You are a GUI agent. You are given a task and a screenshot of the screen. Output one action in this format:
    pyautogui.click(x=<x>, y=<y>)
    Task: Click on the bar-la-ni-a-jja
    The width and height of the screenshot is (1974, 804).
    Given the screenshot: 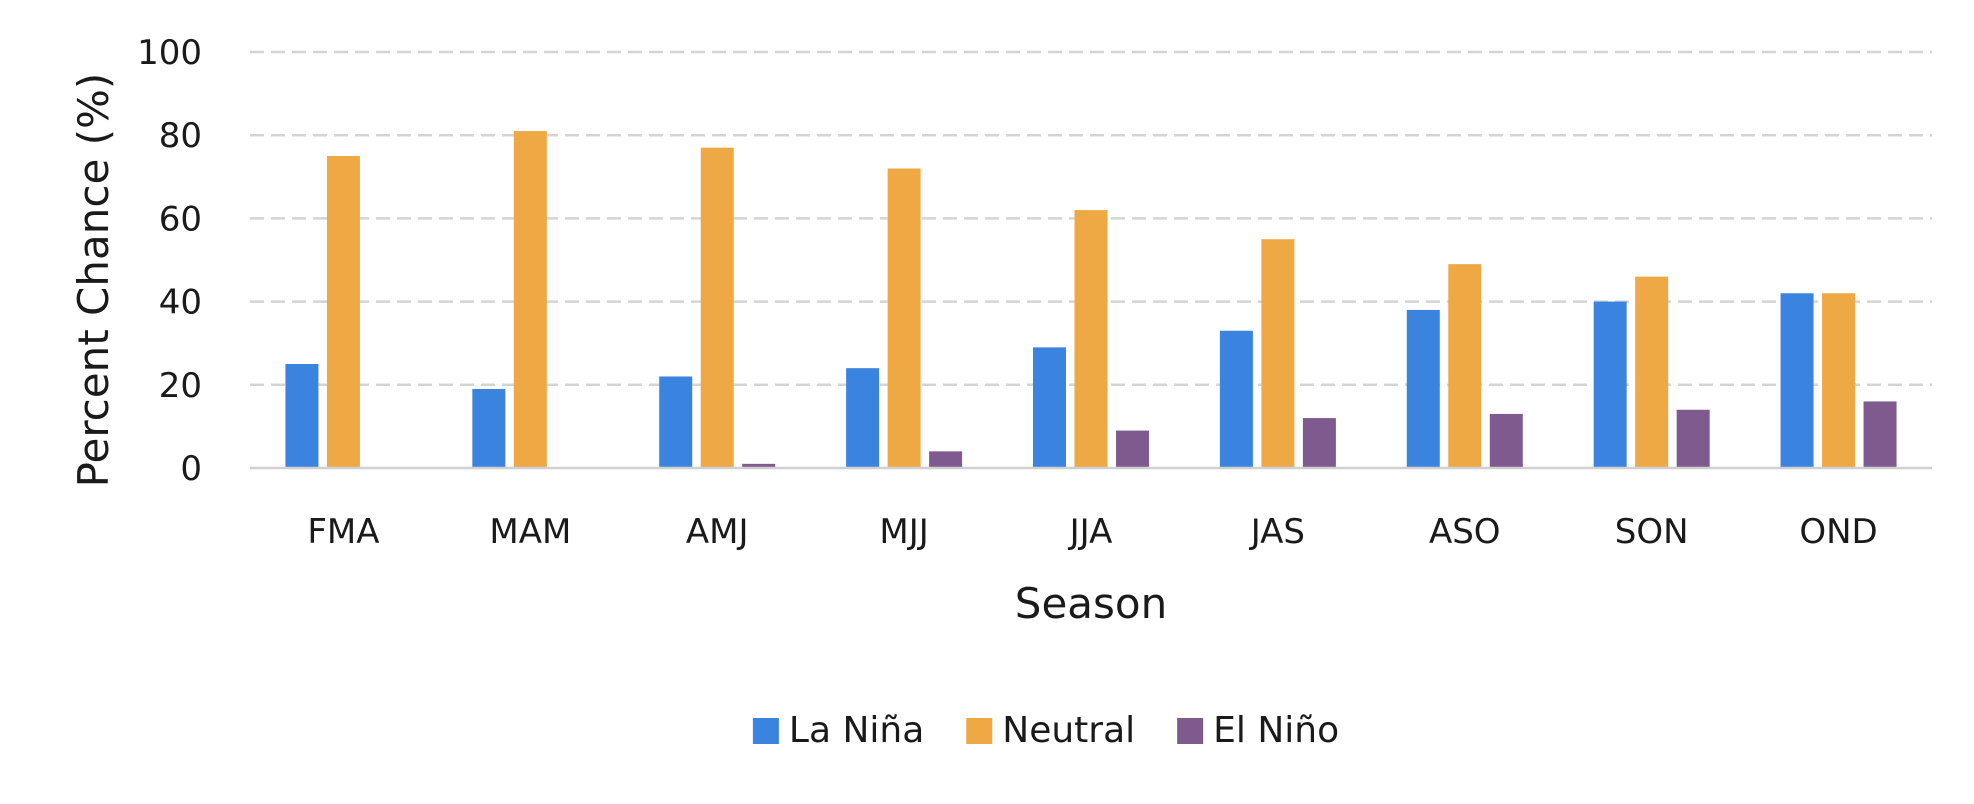 What is the action you would take?
    pyautogui.click(x=1049, y=407)
    